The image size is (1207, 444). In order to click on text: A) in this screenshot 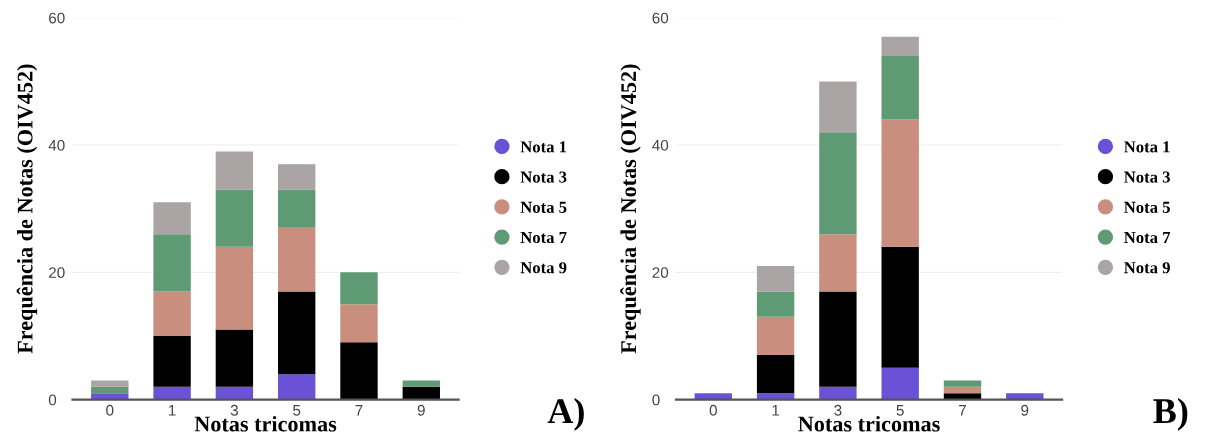, I will do `click(565, 414)`.